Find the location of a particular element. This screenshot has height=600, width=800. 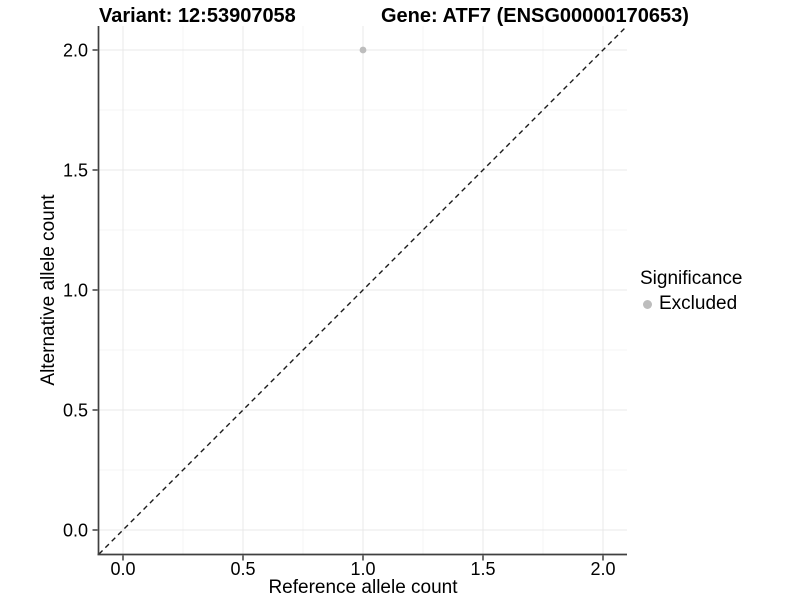

legend-entry-label: Excluded is located at coordinates (698, 303).